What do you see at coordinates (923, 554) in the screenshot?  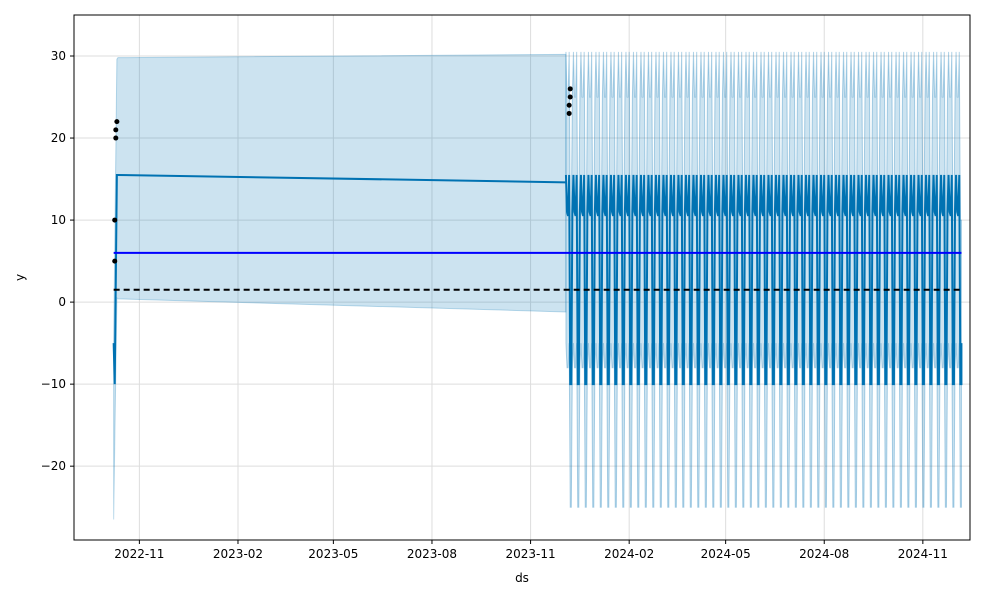 I see `x-tick-label: 2024-11` at bounding box center [923, 554].